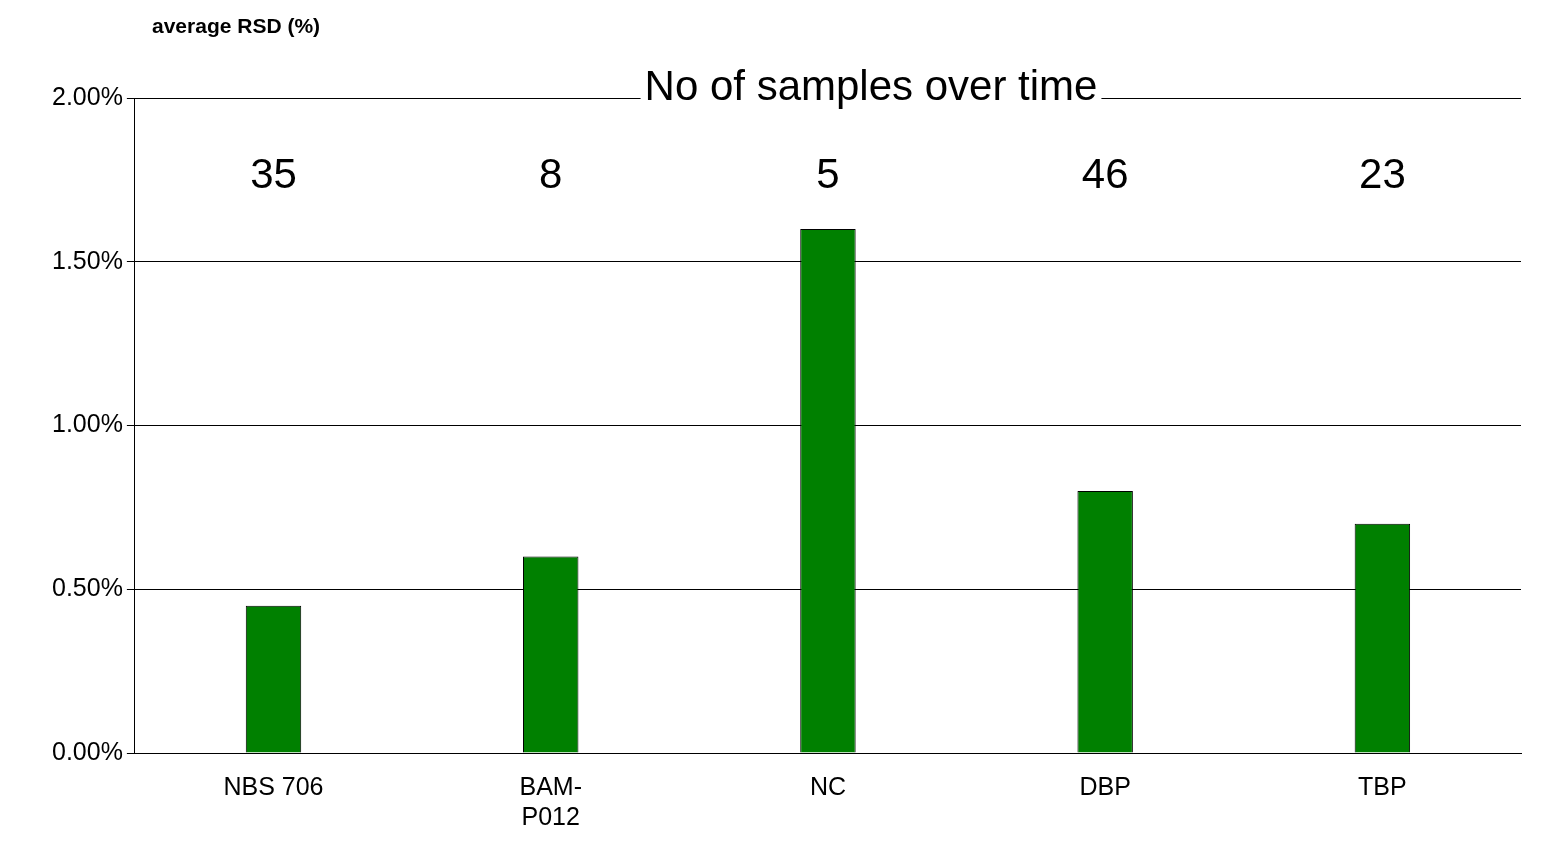  What do you see at coordinates (1105, 785) in the screenshot?
I see `x-tick-label: DBP` at bounding box center [1105, 785].